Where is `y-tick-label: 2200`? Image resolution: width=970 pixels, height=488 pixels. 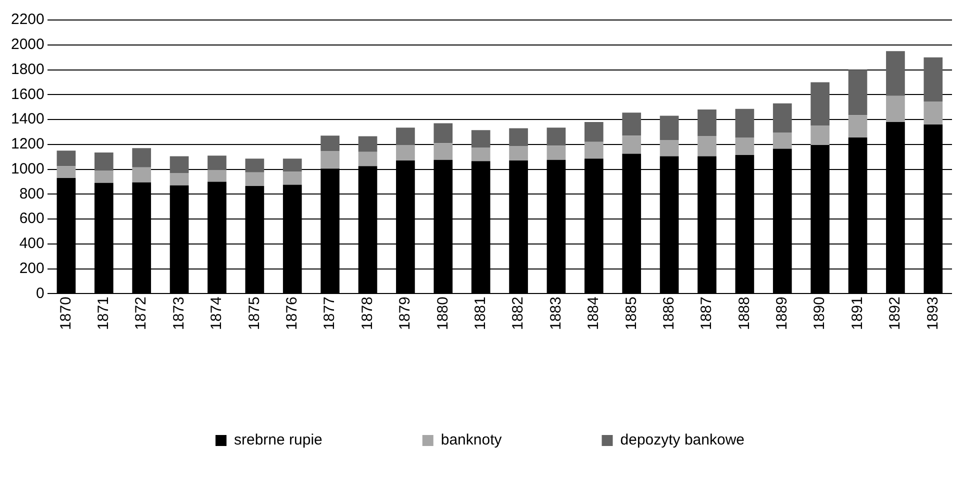
y-tick-label: 2200 is located at coordinates (27, 19).